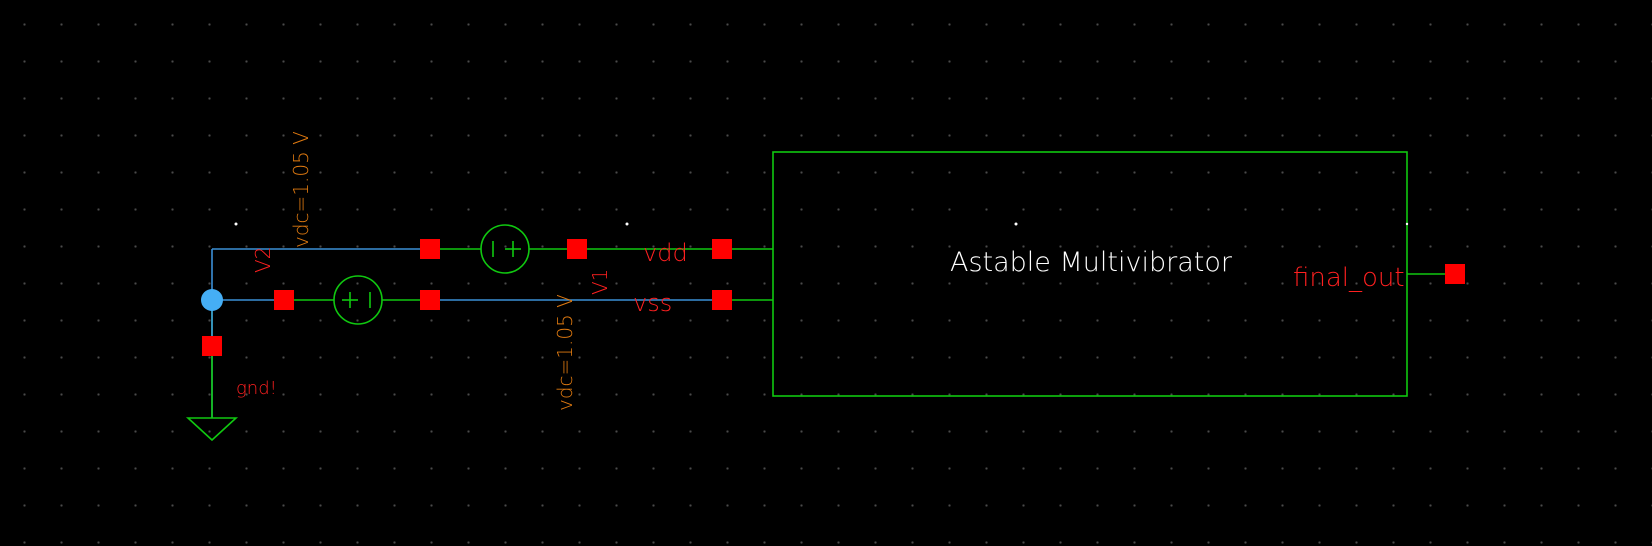 The height and width of the screenshot is (546, 1652). I want to click on vdd-label: vdd, so click(665, 253).